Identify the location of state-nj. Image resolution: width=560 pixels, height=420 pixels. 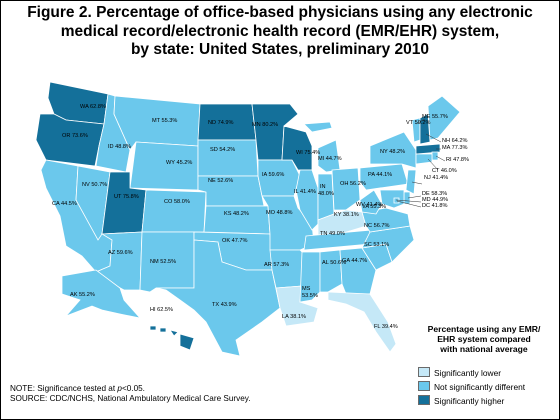
(411, 182).